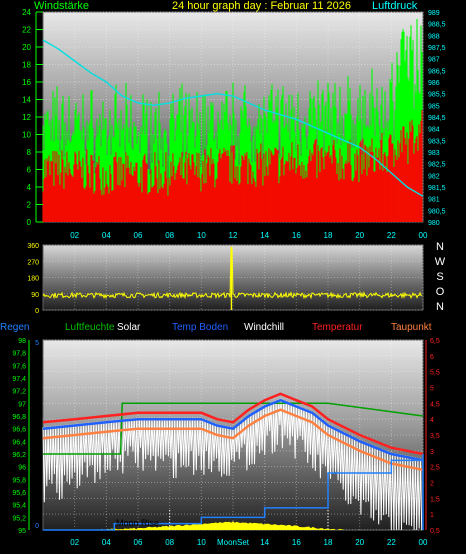 The height and width of the screenshot is (554, 466). Describe the element at coordinates (129, 327) in the screenshot. I see `legend-item: Solar` at that location.